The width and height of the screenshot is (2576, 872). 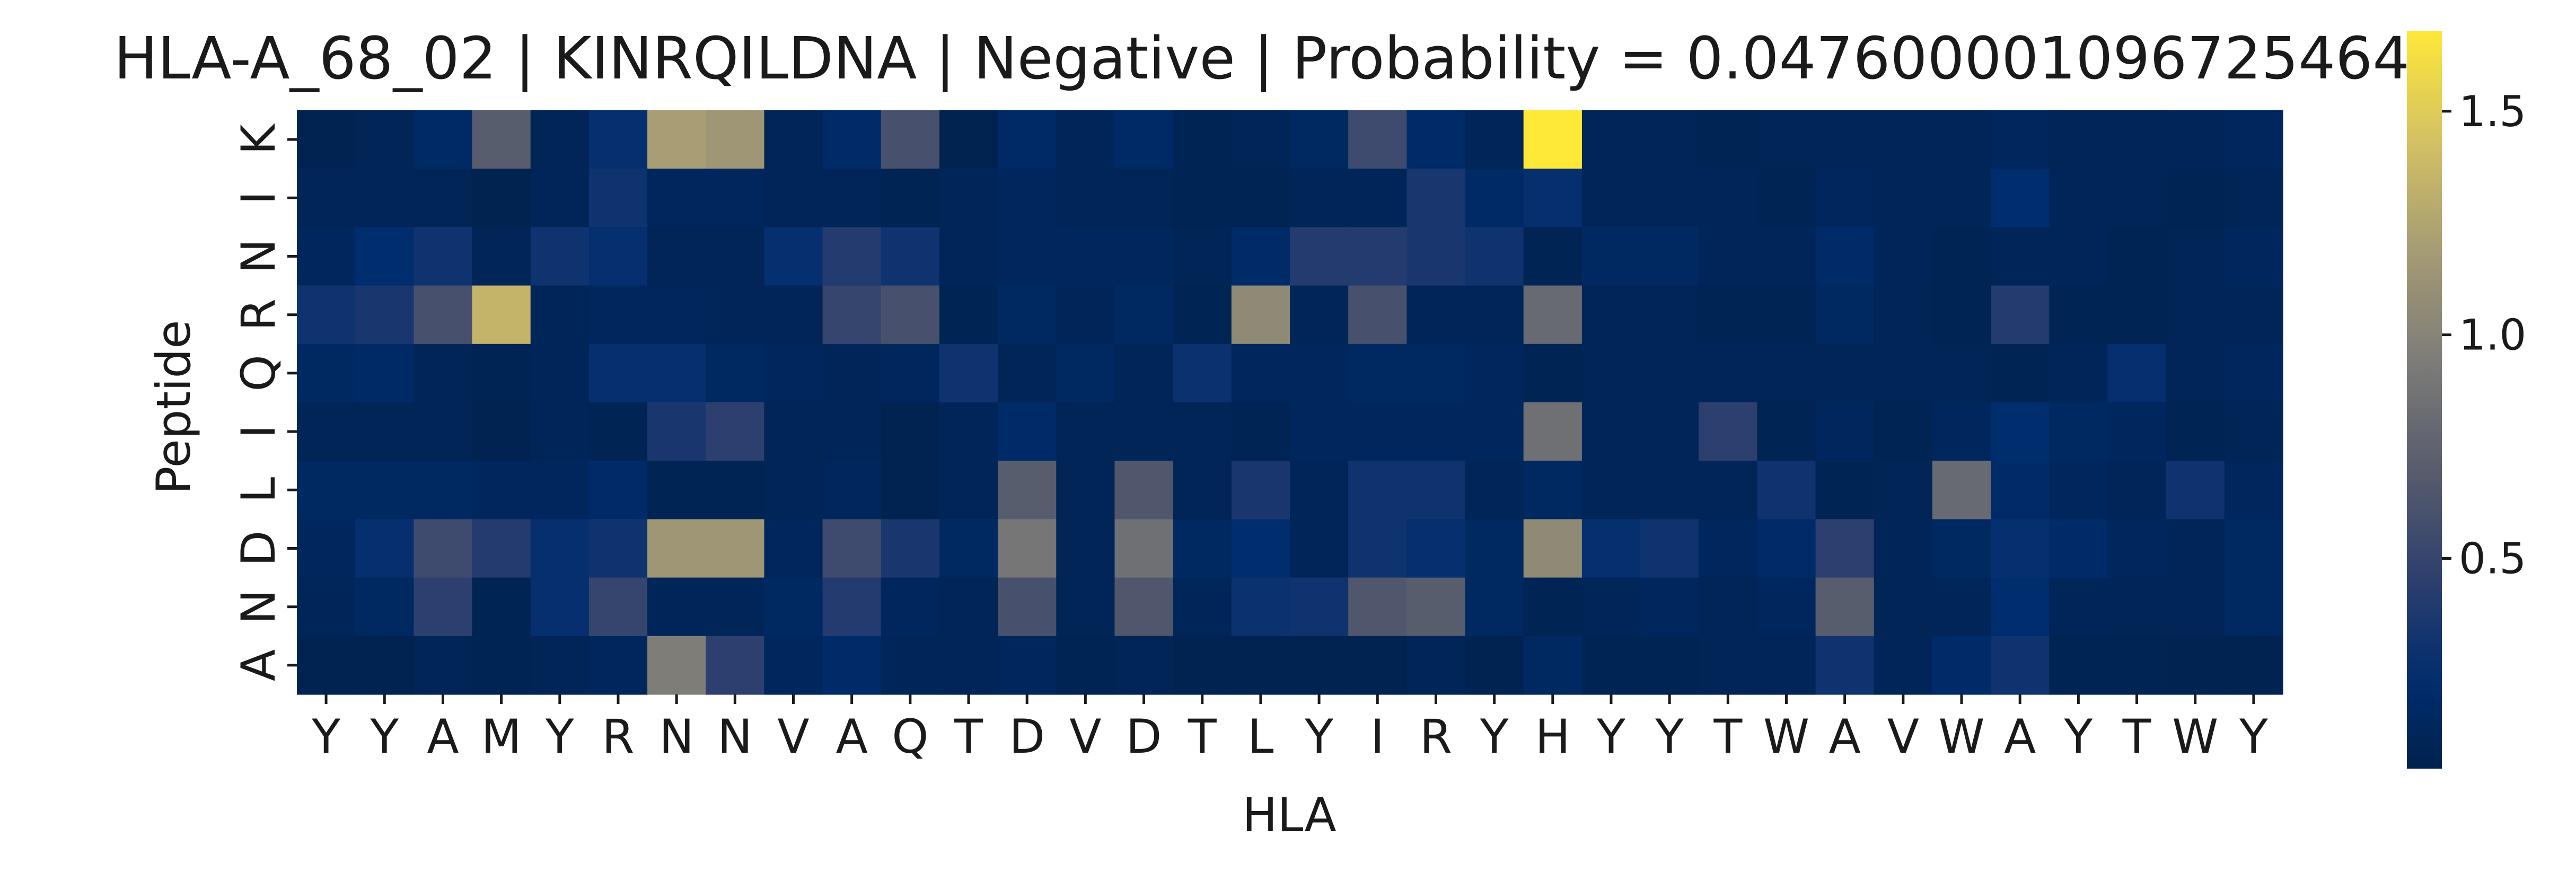 What do you see at coordinates (1962, 737) in the screenshot?
I see `x-tick-label: W` at bounding box center [1962, 737].